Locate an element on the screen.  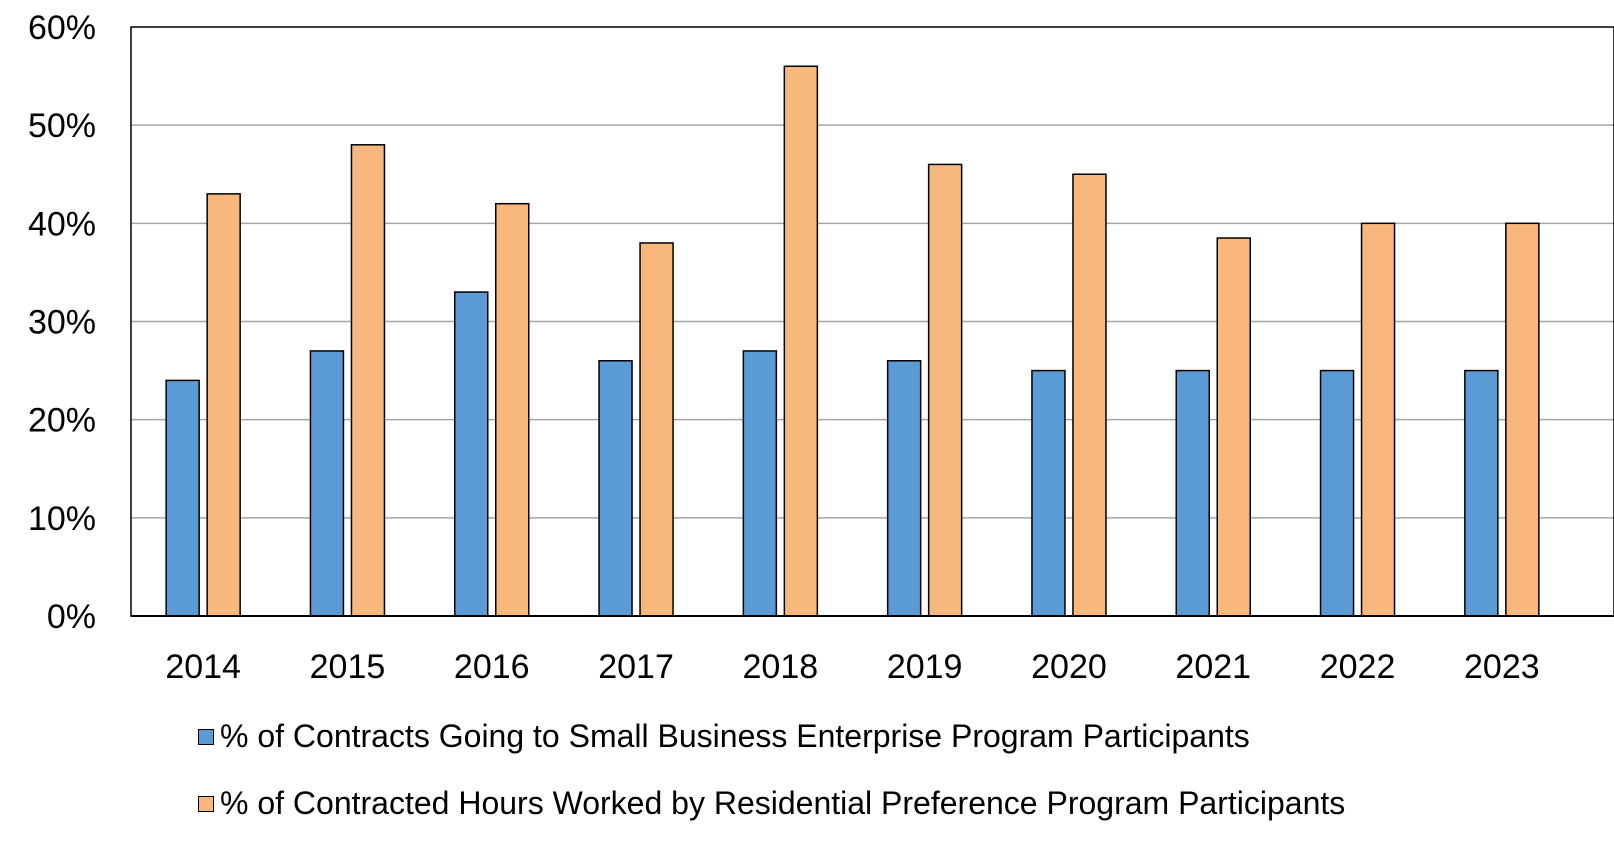
bar-residential-preference-2019 is located at coordinates (945, 390).